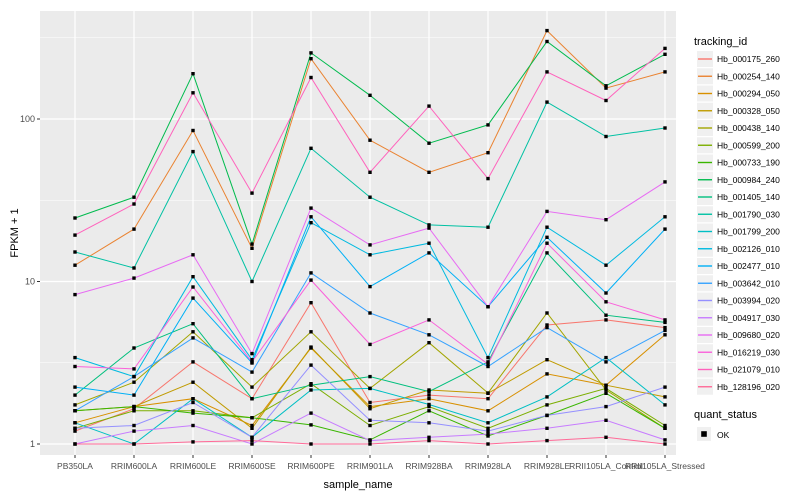  I want to click on legend-item: Hb_016219_030, so click(738, 352).